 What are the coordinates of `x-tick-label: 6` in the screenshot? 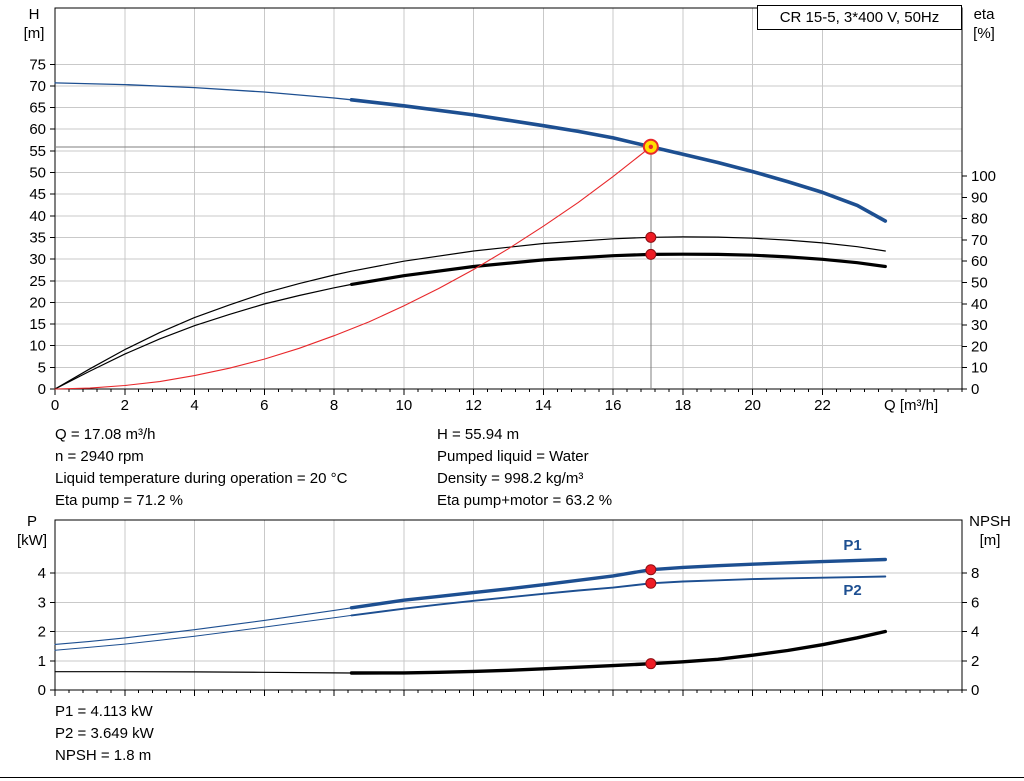 It's located at (264, 405).